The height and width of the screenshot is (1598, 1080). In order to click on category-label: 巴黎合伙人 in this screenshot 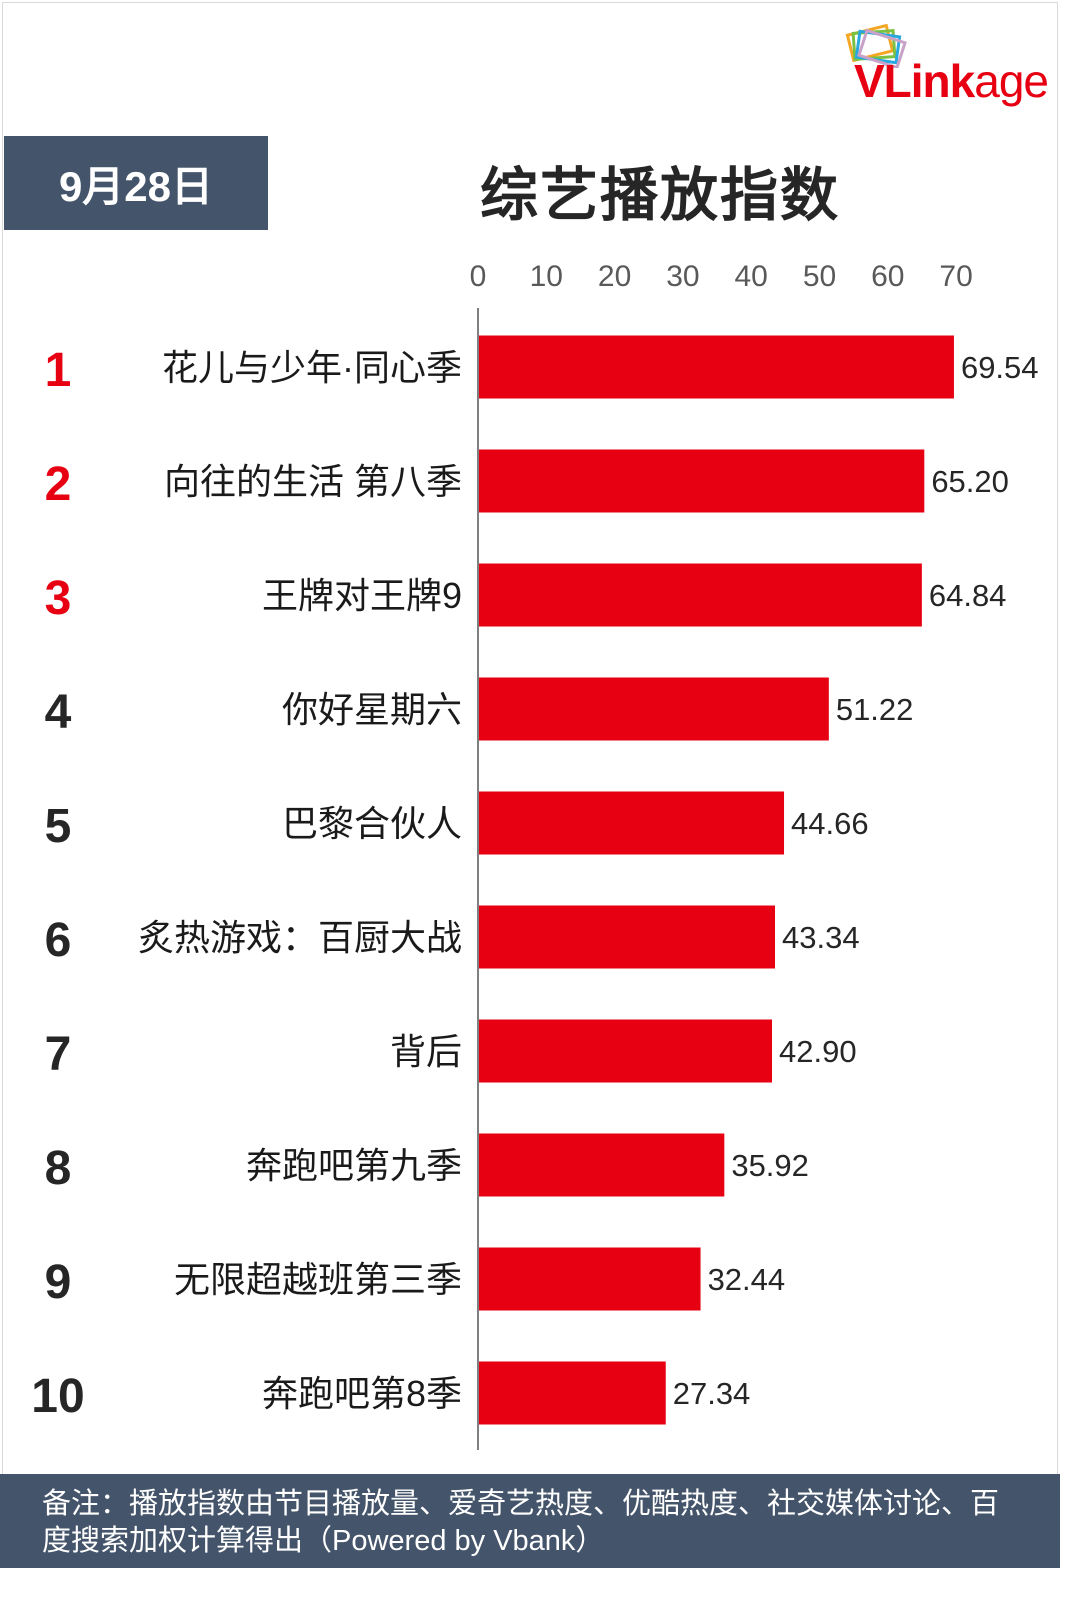, I will do `click(372, 823)`.